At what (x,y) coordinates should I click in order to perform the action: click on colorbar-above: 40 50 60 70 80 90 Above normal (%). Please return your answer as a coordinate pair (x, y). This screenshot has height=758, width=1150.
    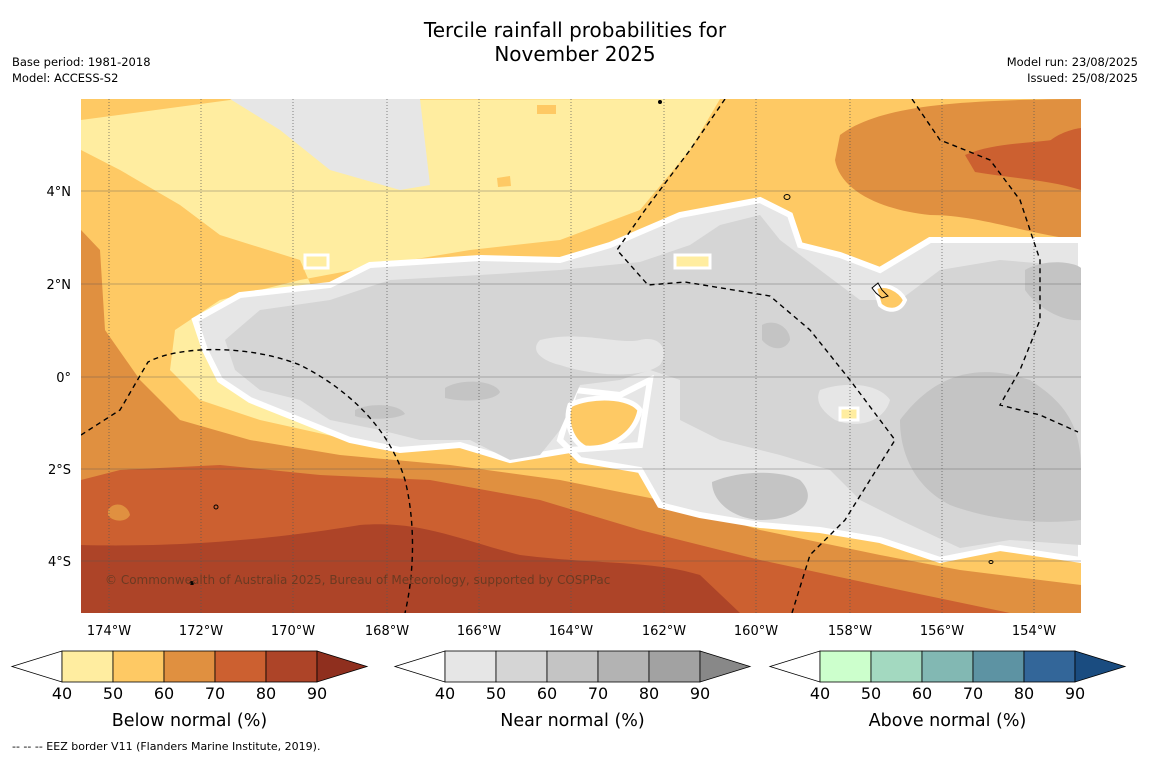
    Looking at the image, I should click on (947, 690).